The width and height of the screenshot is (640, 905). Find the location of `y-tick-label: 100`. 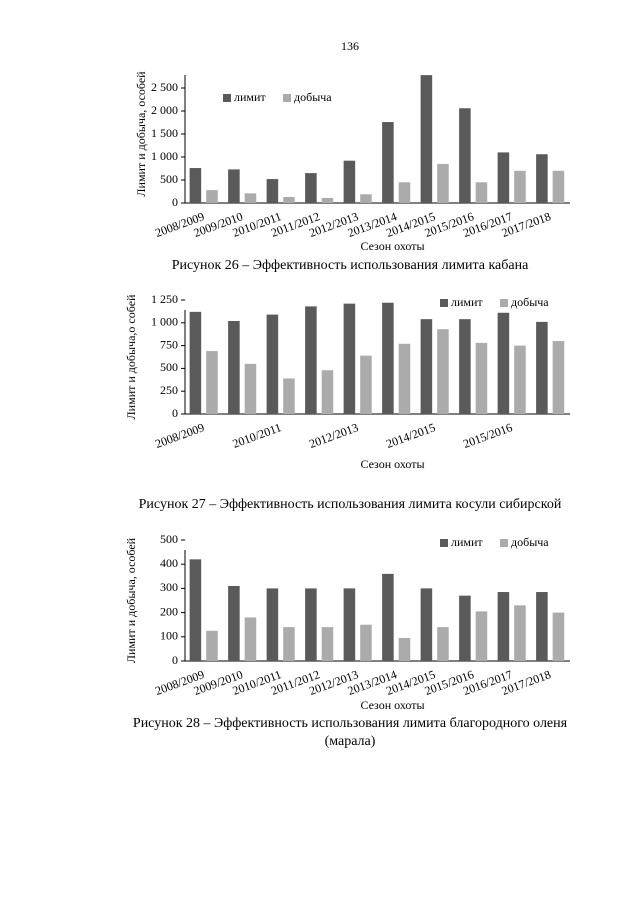

y-tick-label: 100 is located at coordinates (169, 636).